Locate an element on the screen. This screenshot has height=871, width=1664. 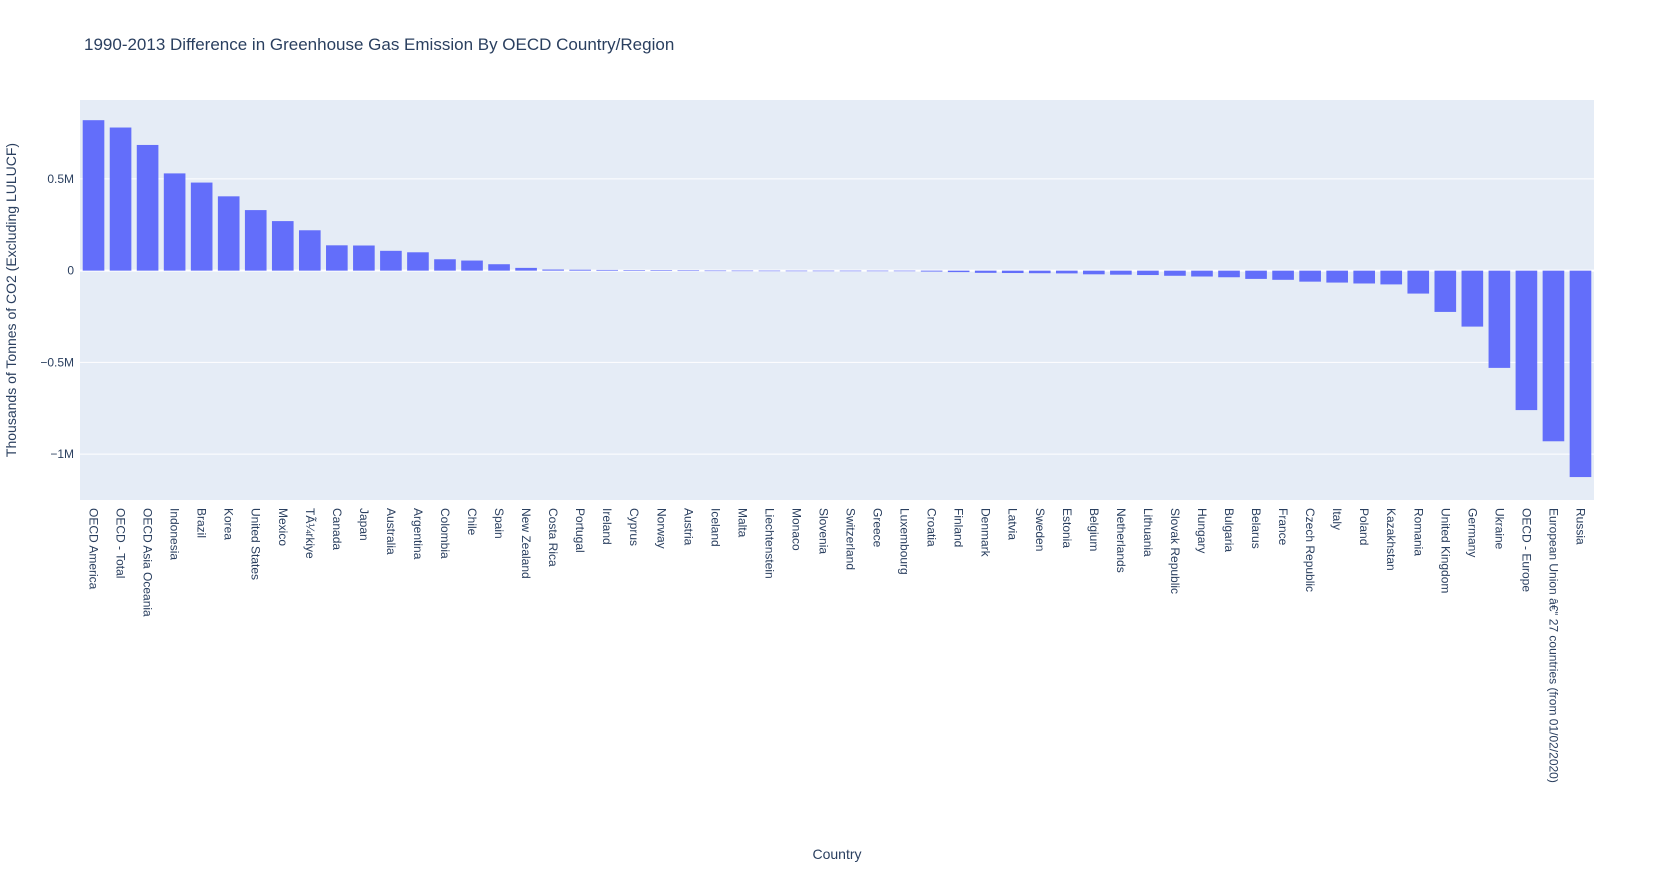
x-tick-label: Netherlands is located at coordinates (1121, 540).